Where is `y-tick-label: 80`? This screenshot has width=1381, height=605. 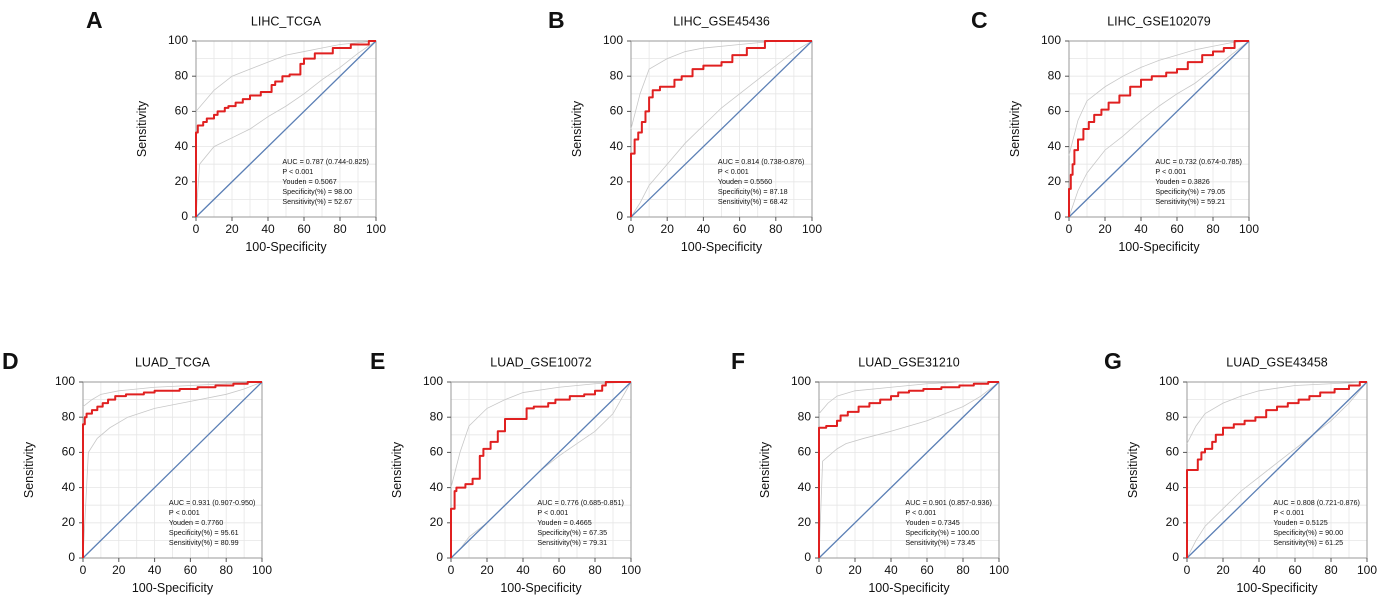 y-tick-label: 80 is located at coordinates (1055, 75).